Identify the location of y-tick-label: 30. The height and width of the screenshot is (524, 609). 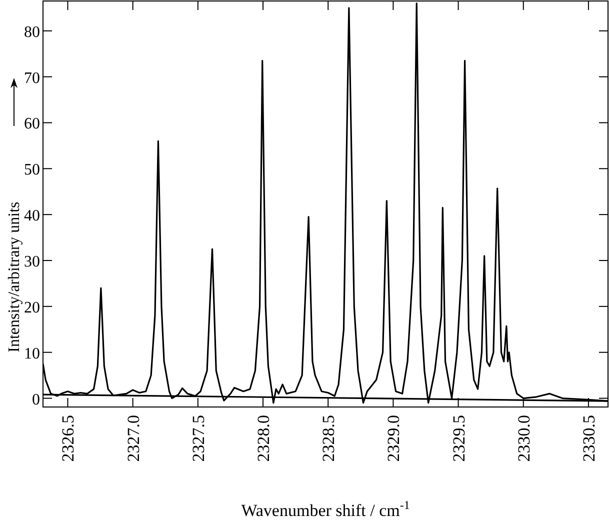
(32, 261).